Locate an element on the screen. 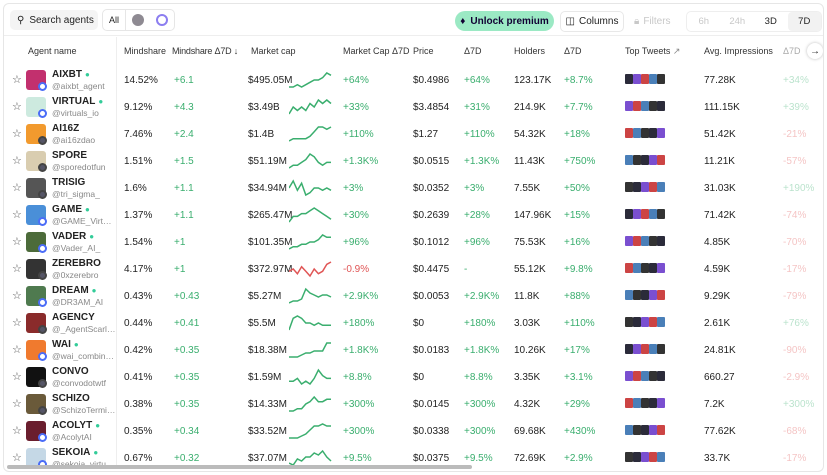  range-6h: 6h is located at coordinates (704, 21).